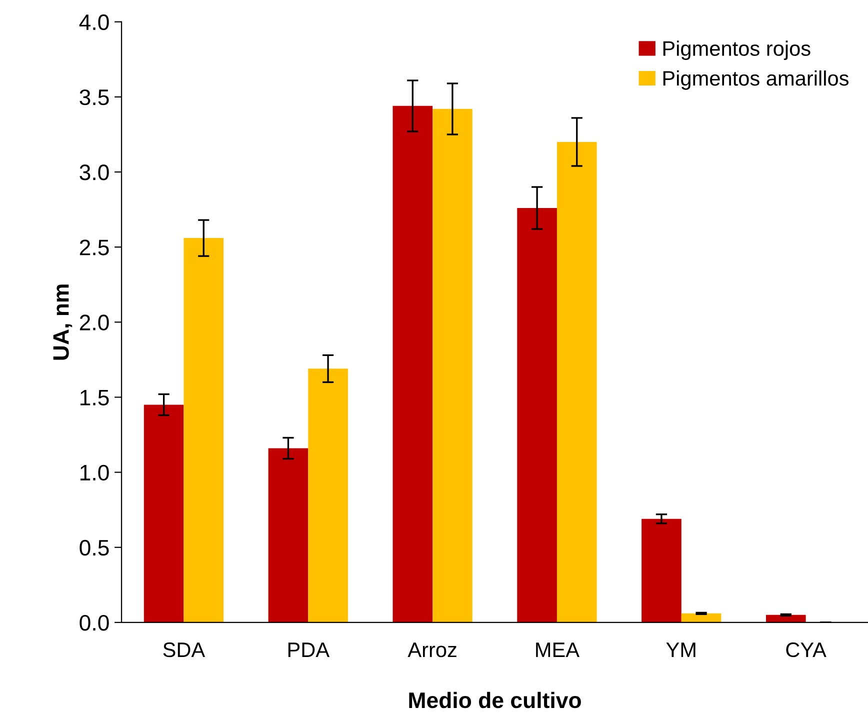 This screenshot has width=868, height=728. What do you see at coordinates (756, 80) in the screenshot?
I see `legend-label: Pigmentos amarillos` at bounding box center [756, 80].